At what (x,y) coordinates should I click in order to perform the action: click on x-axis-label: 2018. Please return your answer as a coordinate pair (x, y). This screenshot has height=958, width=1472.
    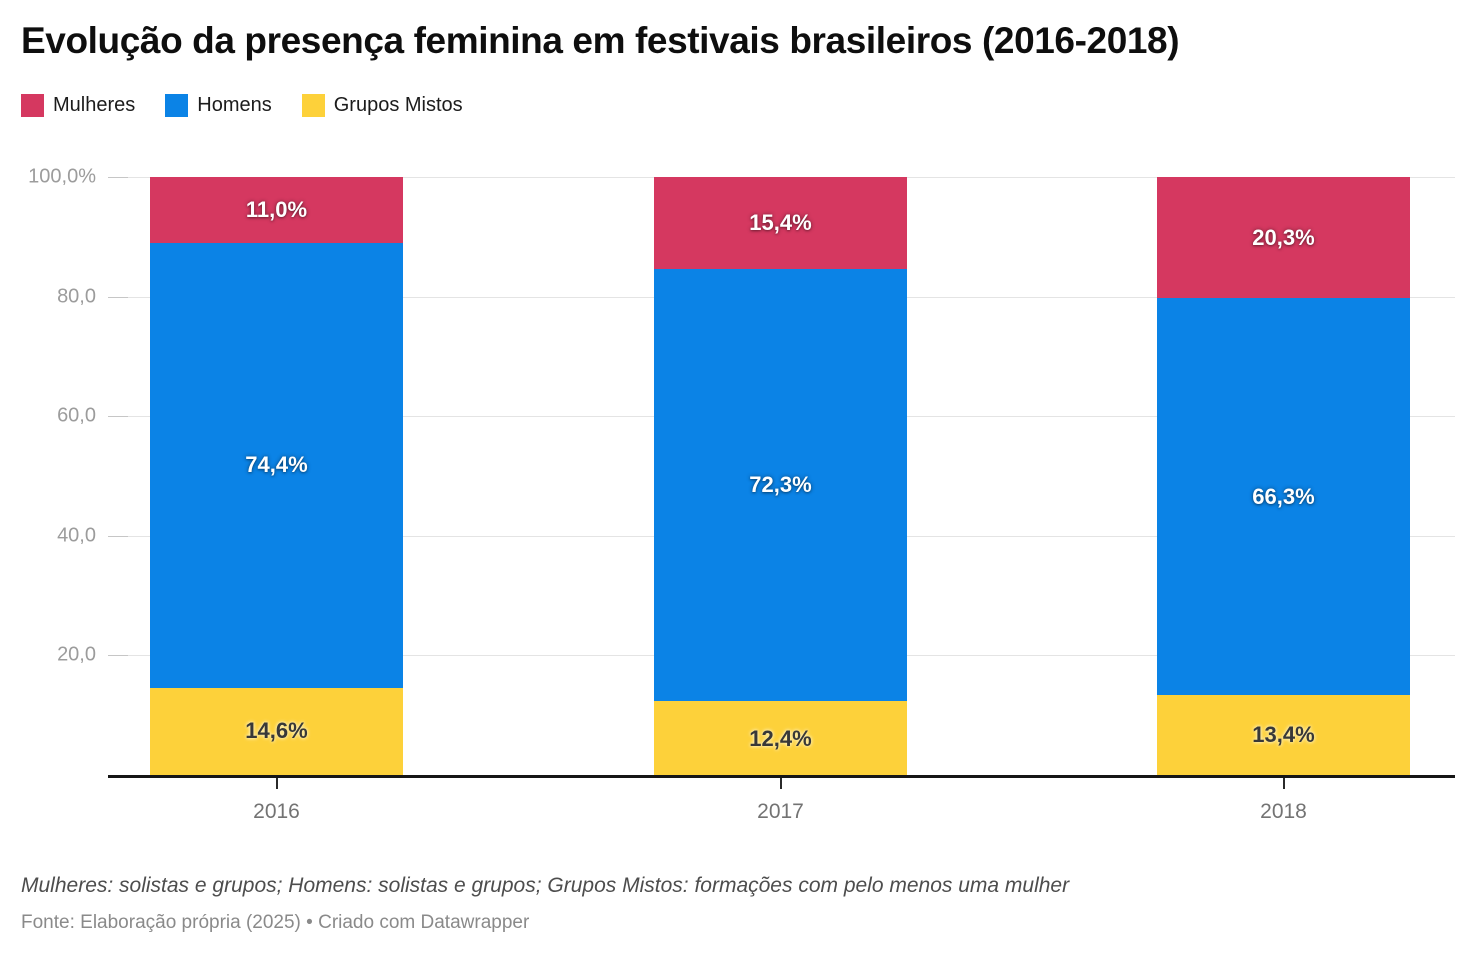
    Looking at the image, I should click on (1283, 811).